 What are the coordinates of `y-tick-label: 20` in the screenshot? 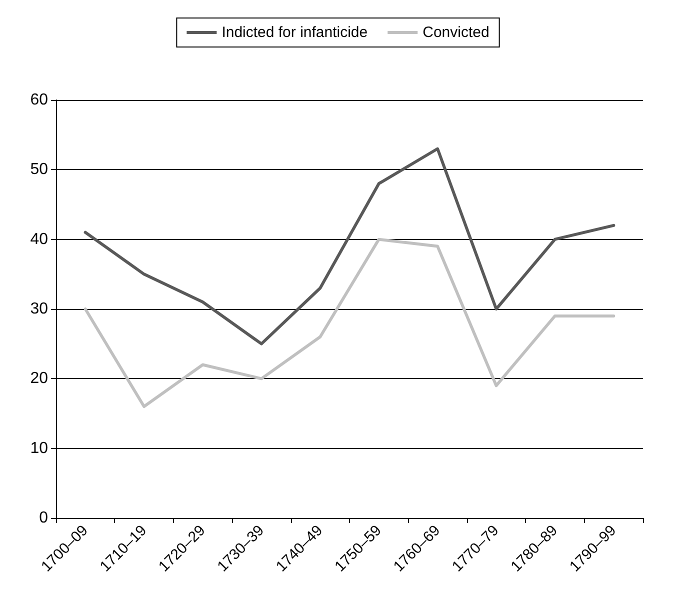 It's located at (39, 379).